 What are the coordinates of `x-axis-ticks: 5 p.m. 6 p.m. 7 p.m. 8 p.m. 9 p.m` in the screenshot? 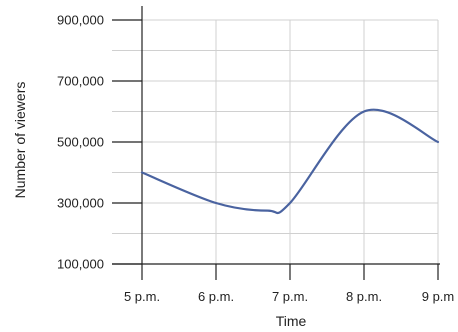 It's located at (289, 284).